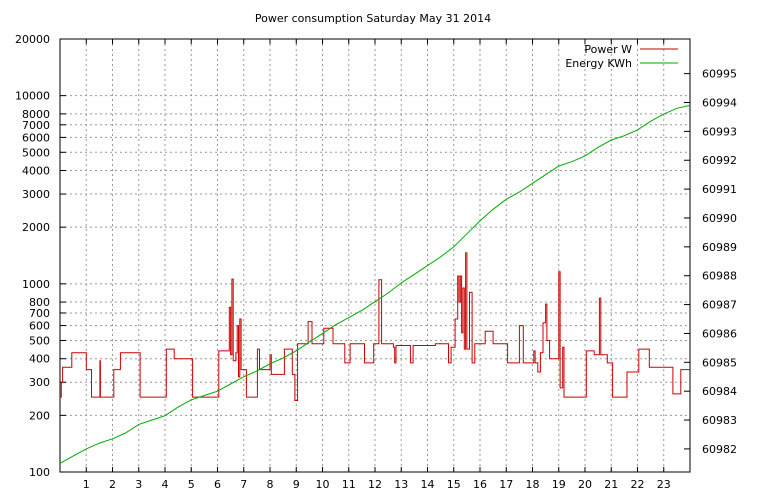 Image resolution: width=768 pixels, height=500 pixels. What do you see at coordinates (39, 415) in the screenshot?
I see `y-left-tick-label: 200` at bounding box center [39, 415].